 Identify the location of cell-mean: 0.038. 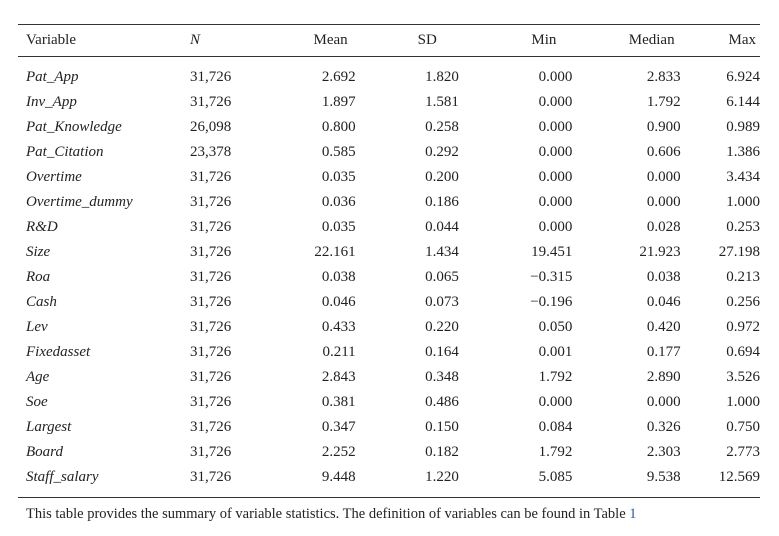
(338, 277).